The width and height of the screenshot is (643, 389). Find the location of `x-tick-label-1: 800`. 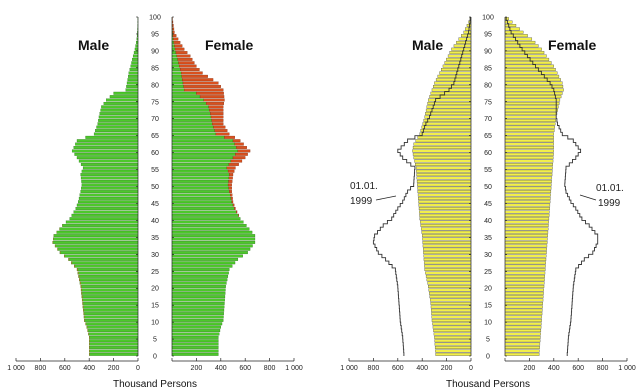

x-tick-label-1: 800 is located at coordinates (374, 368).